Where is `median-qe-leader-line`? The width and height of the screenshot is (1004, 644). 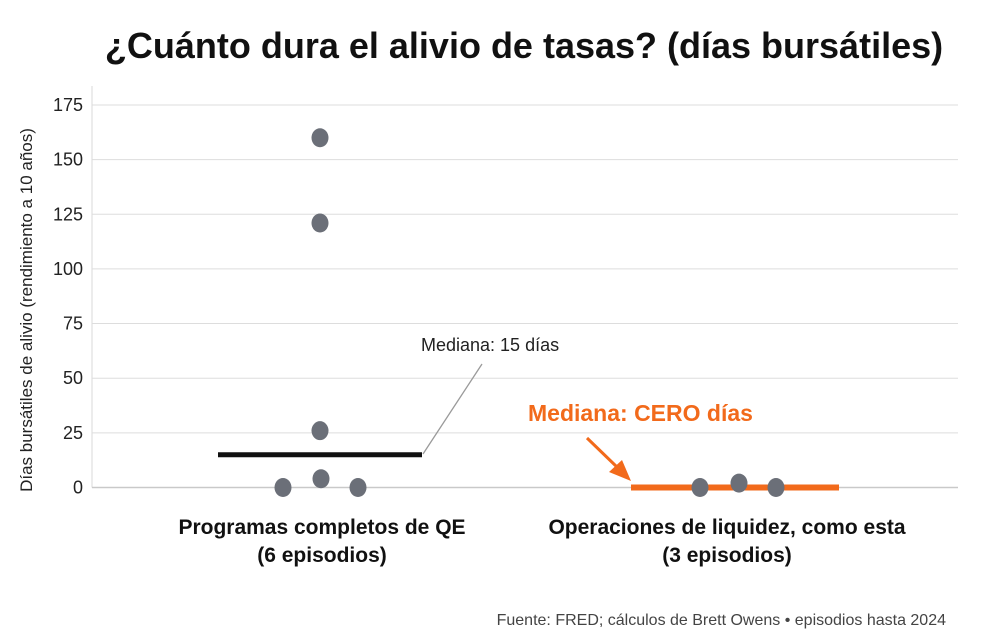 median-qe-leader-line is located at coordinates (452, 409).